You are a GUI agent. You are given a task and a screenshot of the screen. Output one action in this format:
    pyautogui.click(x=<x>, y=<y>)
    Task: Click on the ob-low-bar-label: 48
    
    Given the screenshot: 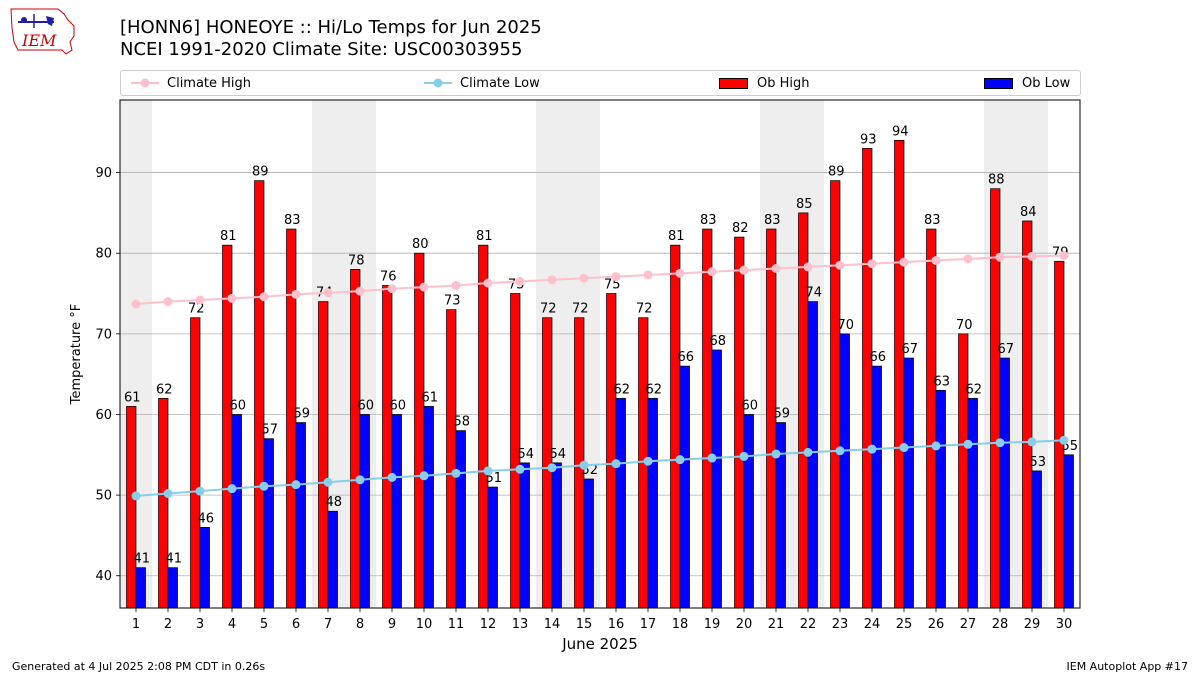 What is the action you would take?
    pyautogui.click(x=333, y=502)
    